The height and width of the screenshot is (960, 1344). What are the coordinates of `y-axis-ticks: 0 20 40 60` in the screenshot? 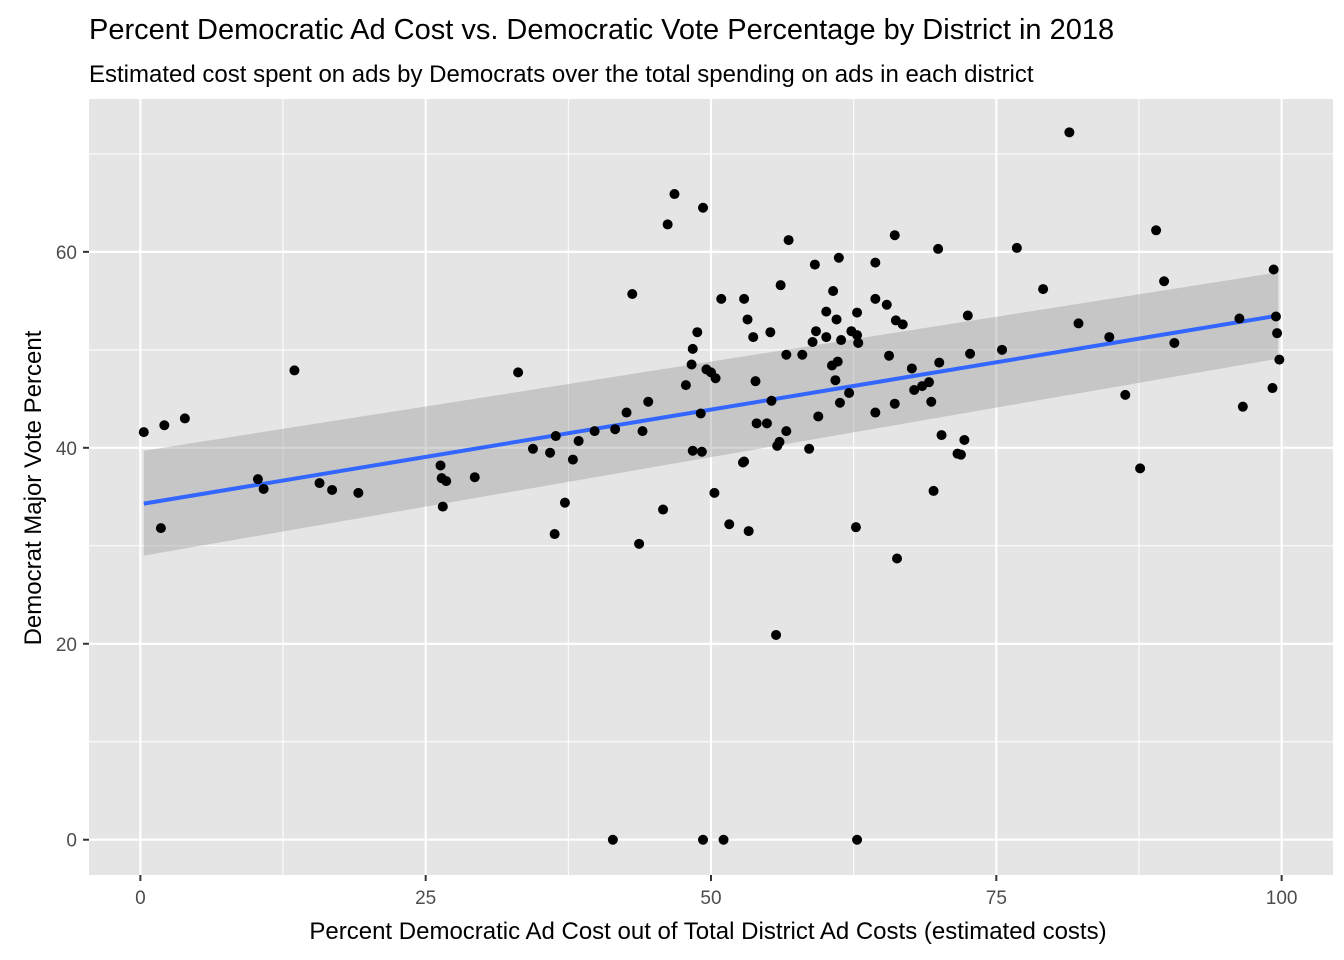 It's located at (72, 547).